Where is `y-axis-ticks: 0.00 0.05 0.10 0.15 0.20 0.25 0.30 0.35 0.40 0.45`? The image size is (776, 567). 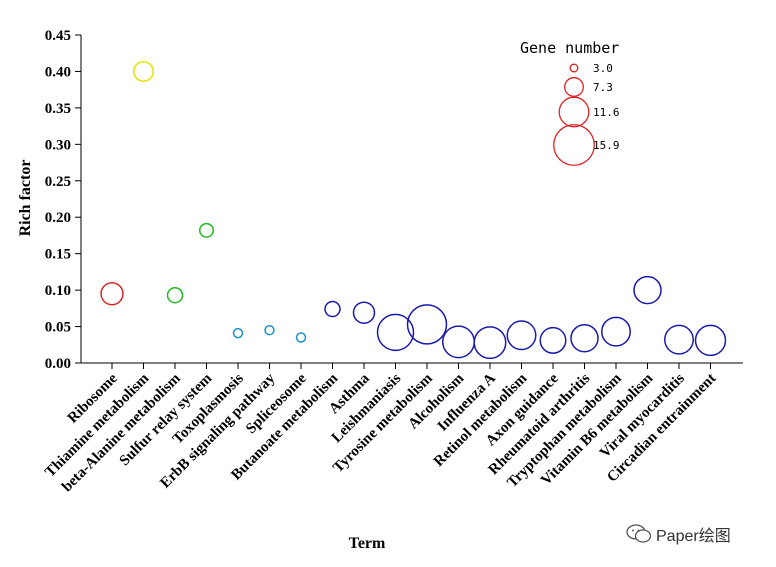
y-axis-ticks: 0.00 0.05 0.10 0.15 0.20 0.25 0.30 0.35 0.40 0.45 is located at coordinates (63, 200).